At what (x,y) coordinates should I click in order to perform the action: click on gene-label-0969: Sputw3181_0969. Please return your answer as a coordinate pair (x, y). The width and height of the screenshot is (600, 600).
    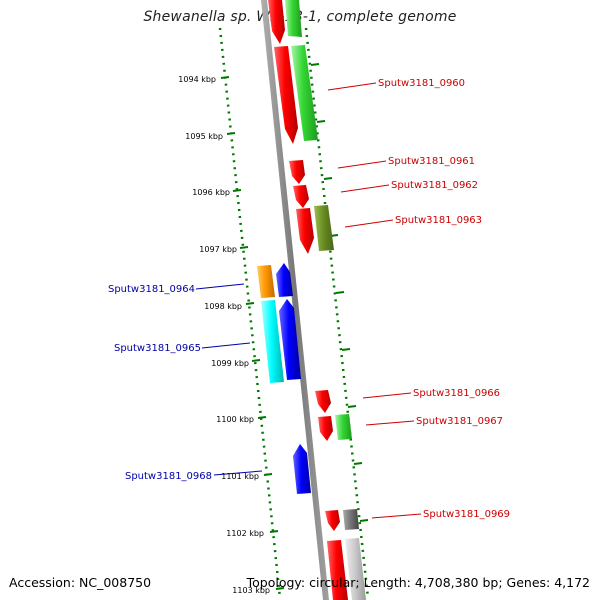
    Looking at the image, I should click on (466, 514).